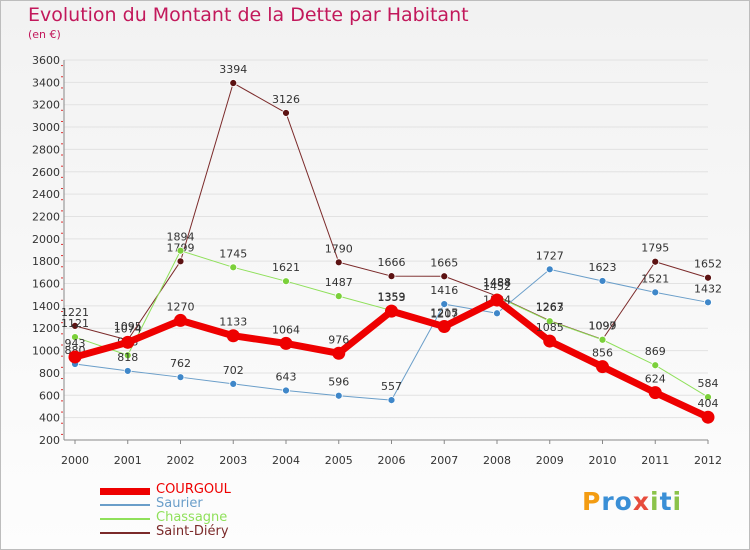 This screenshot has height=550, width=750. Describe the element at coordinates (46, 239) in the screenshot. I see `y-tick-label: 2000` at that location.